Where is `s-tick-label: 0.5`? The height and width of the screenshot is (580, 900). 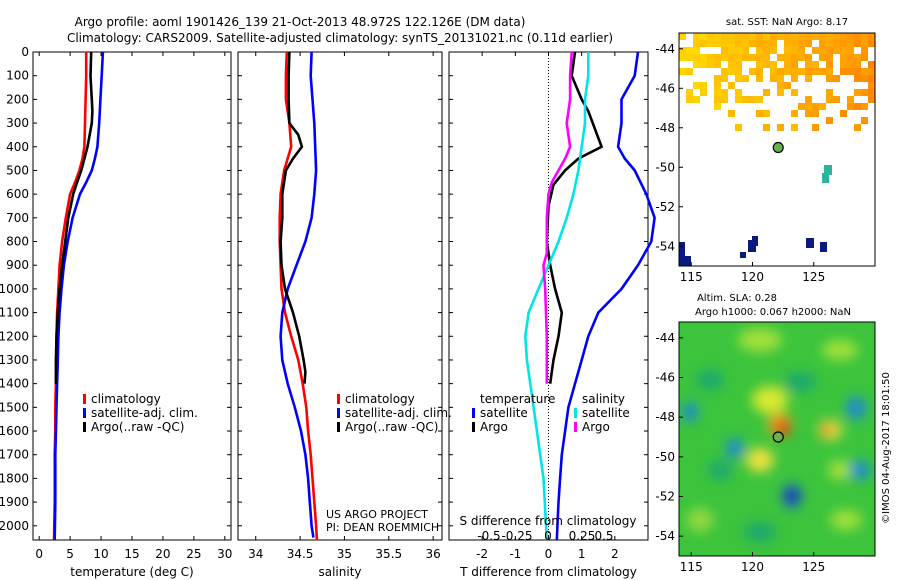 s-tick-label: 0.5 is located at coordinates (603, 536).